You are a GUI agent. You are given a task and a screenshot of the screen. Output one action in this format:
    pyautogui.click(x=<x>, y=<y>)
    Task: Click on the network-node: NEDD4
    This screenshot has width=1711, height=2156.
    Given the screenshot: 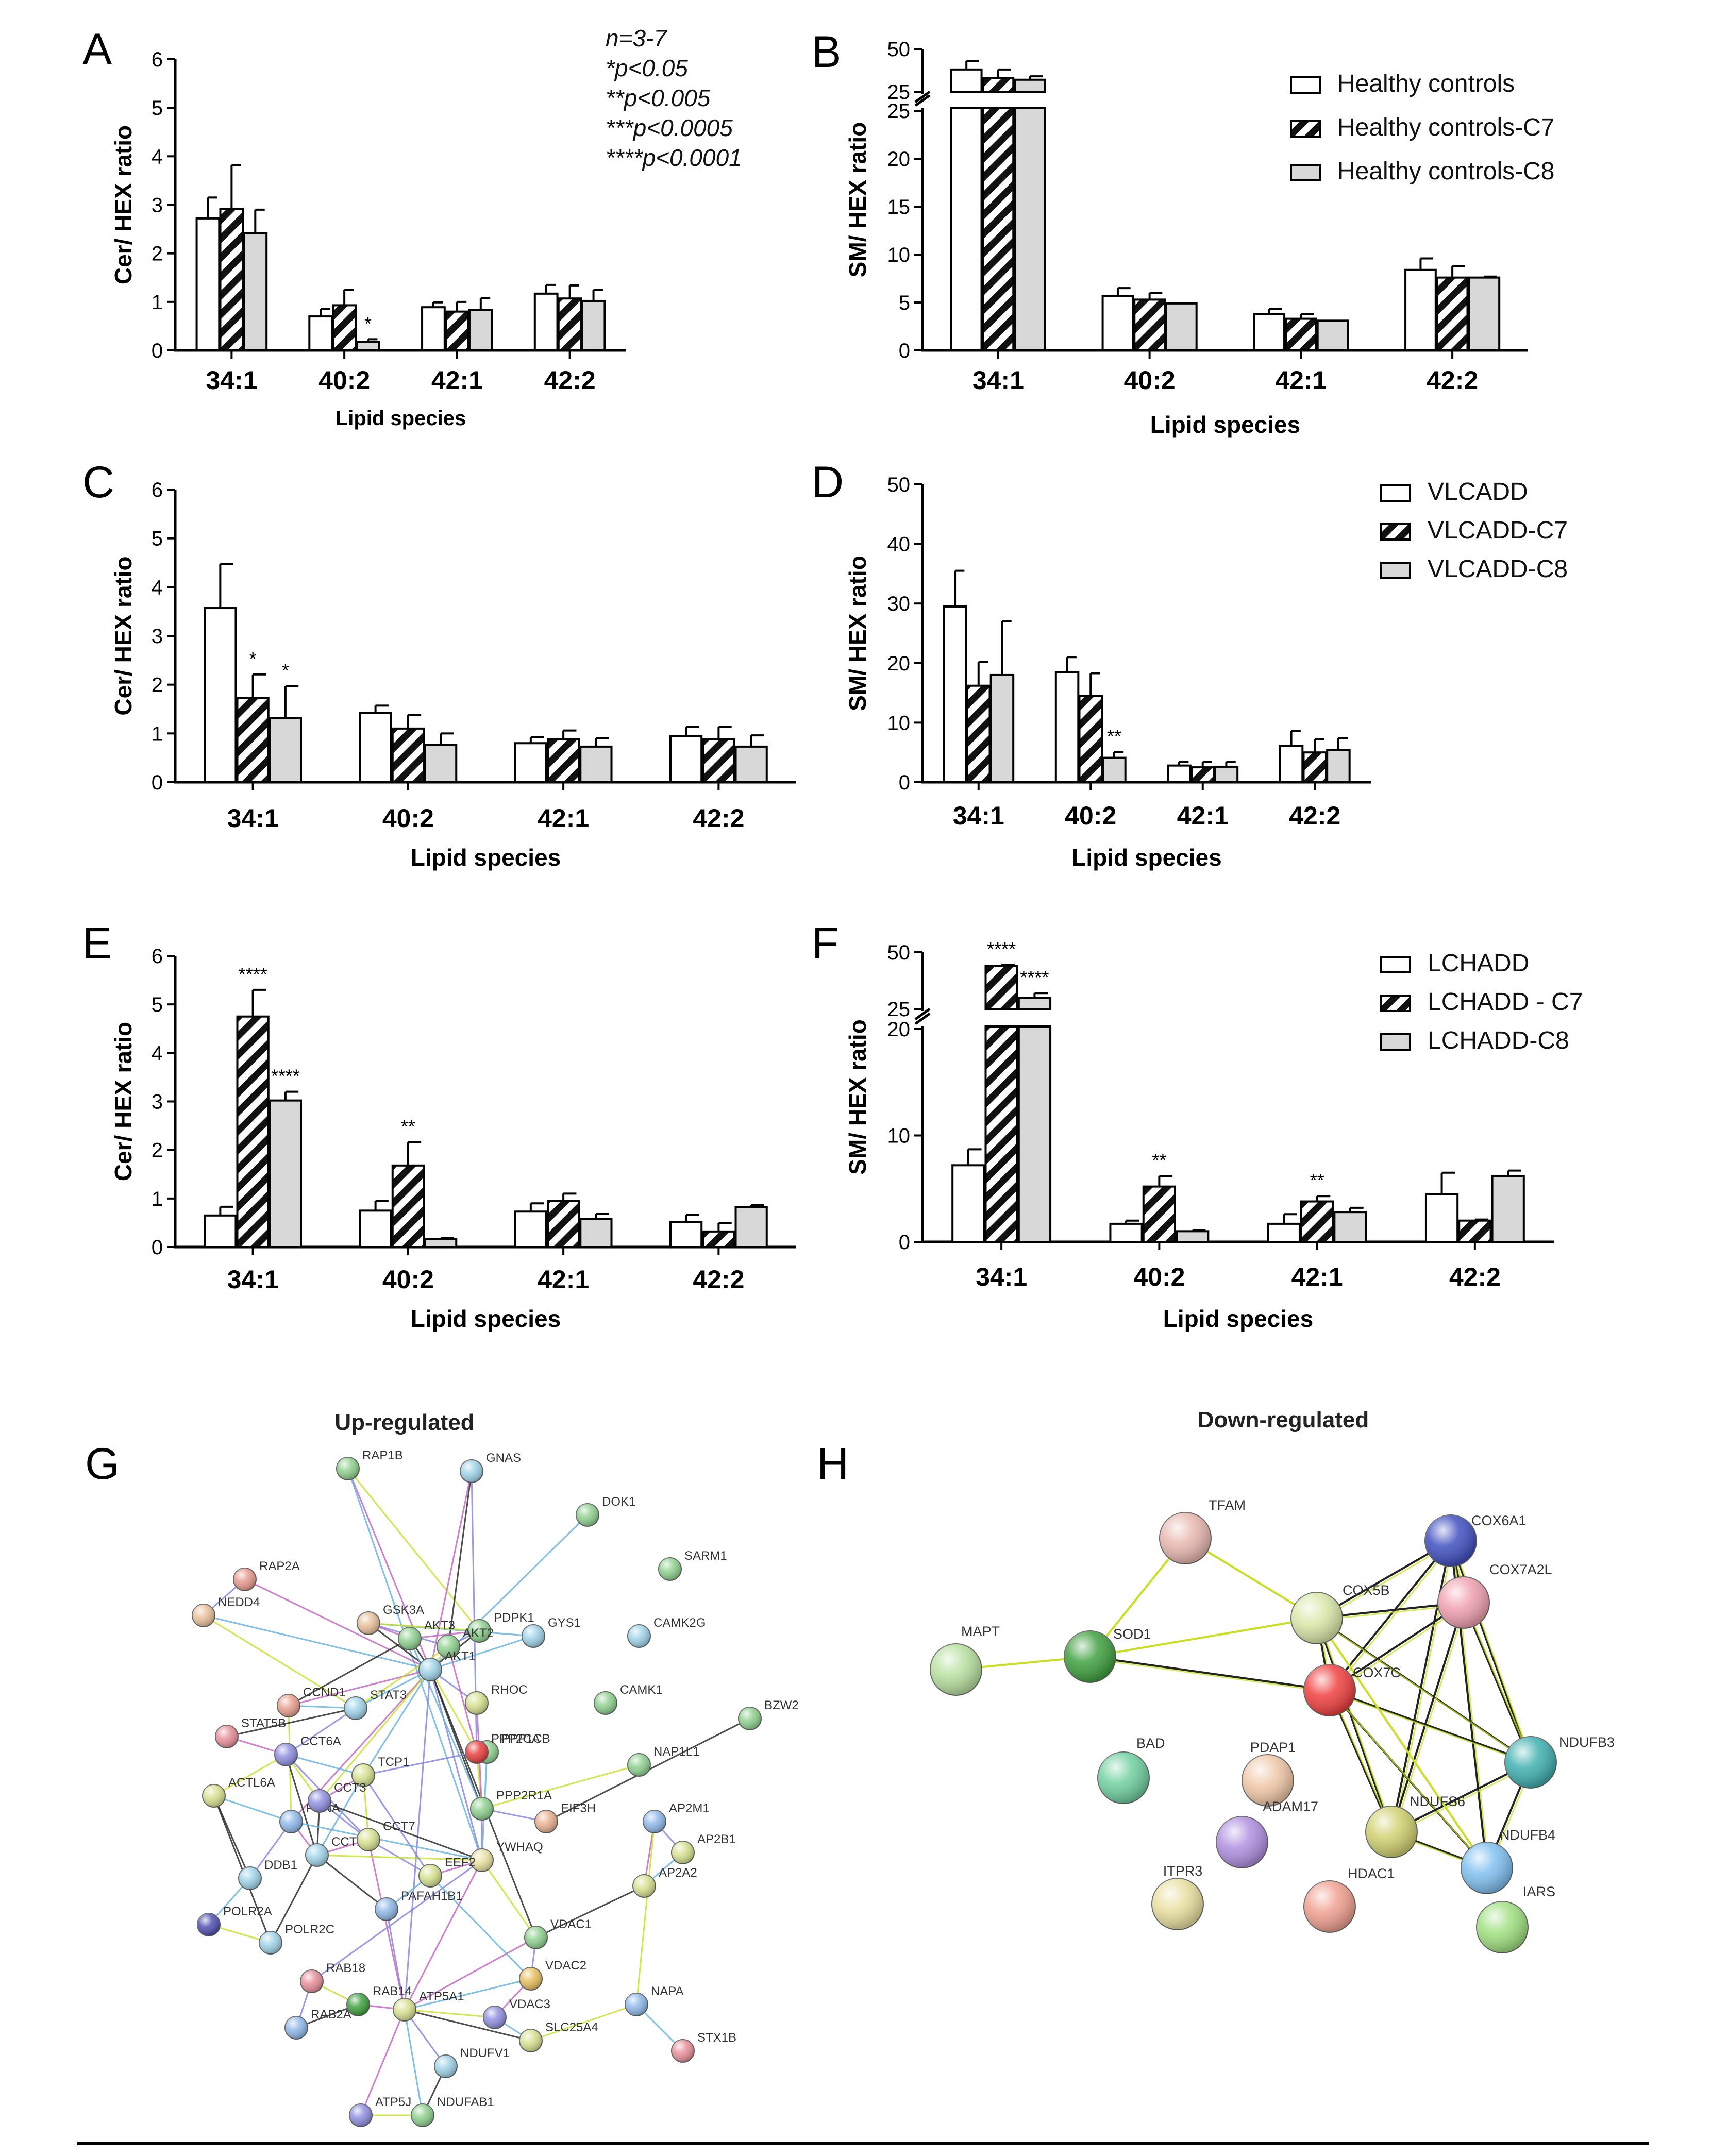 What is the action you would take?
    pyautogui.click(x=226, y=1611)
    